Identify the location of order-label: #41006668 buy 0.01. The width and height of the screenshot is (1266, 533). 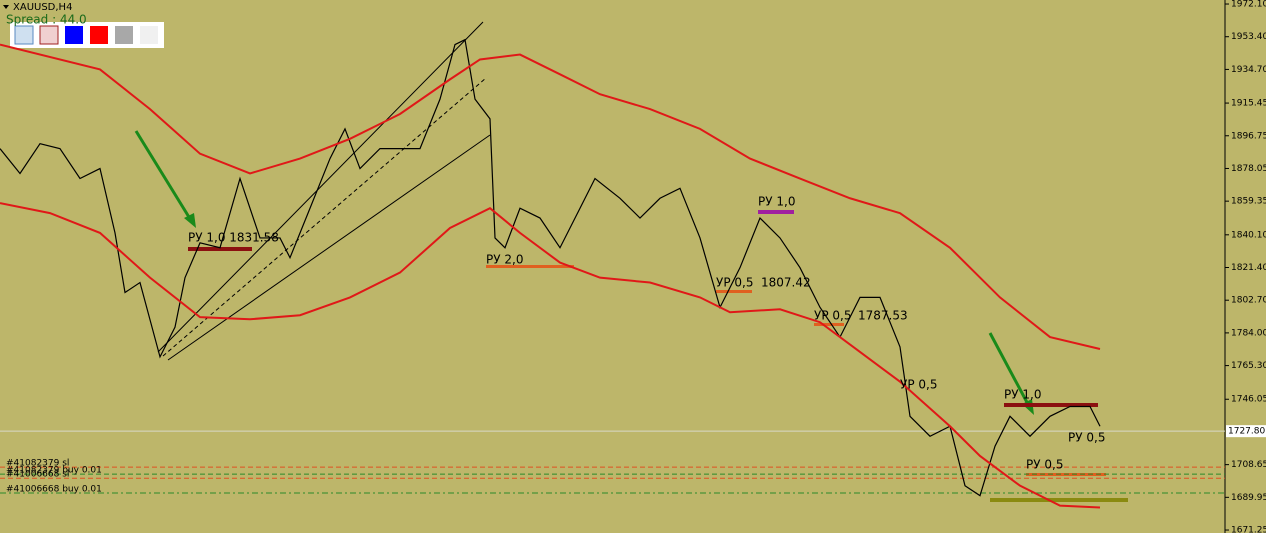
(54, 490).